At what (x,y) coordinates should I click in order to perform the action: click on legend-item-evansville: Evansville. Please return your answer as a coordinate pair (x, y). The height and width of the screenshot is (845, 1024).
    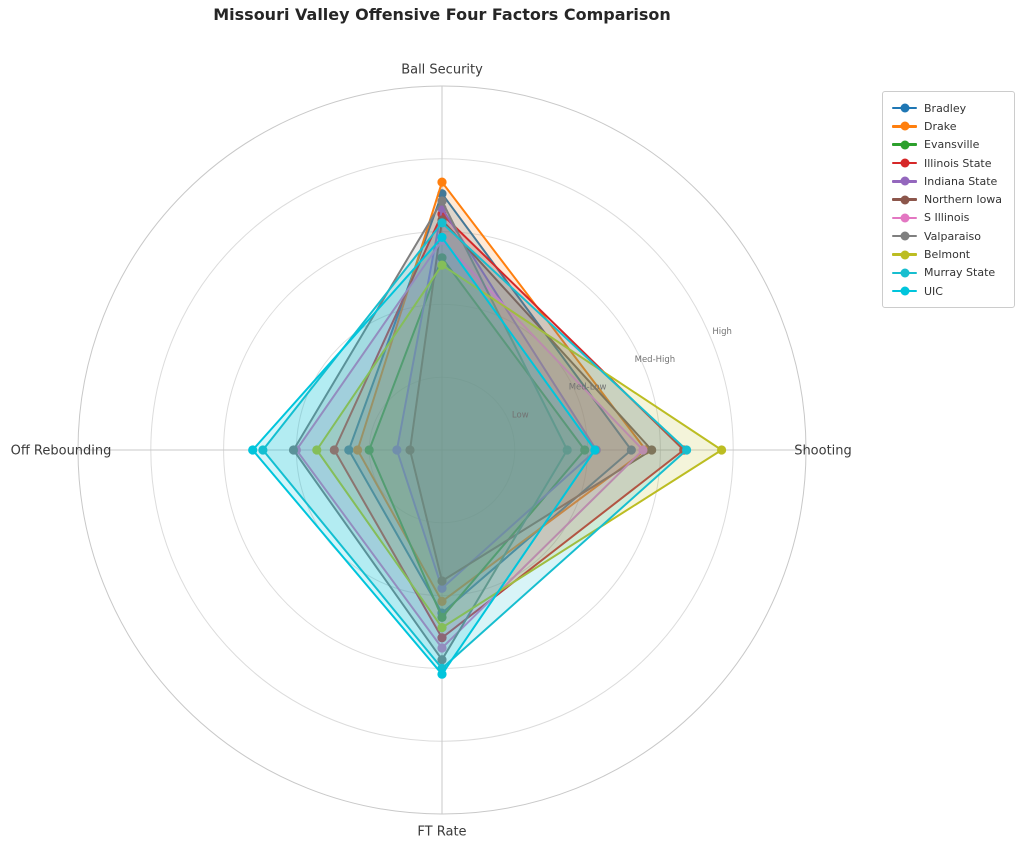
    Looking at the image, I should click on (948, 145).